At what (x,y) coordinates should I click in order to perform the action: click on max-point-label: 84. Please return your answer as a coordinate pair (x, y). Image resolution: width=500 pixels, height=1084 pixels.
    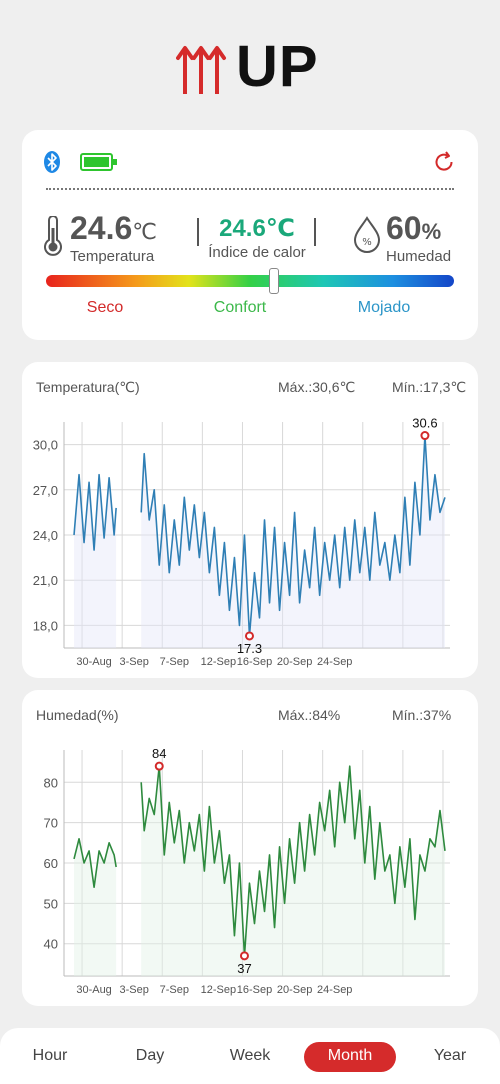
    Looking at the image, I should click on (159, 753).